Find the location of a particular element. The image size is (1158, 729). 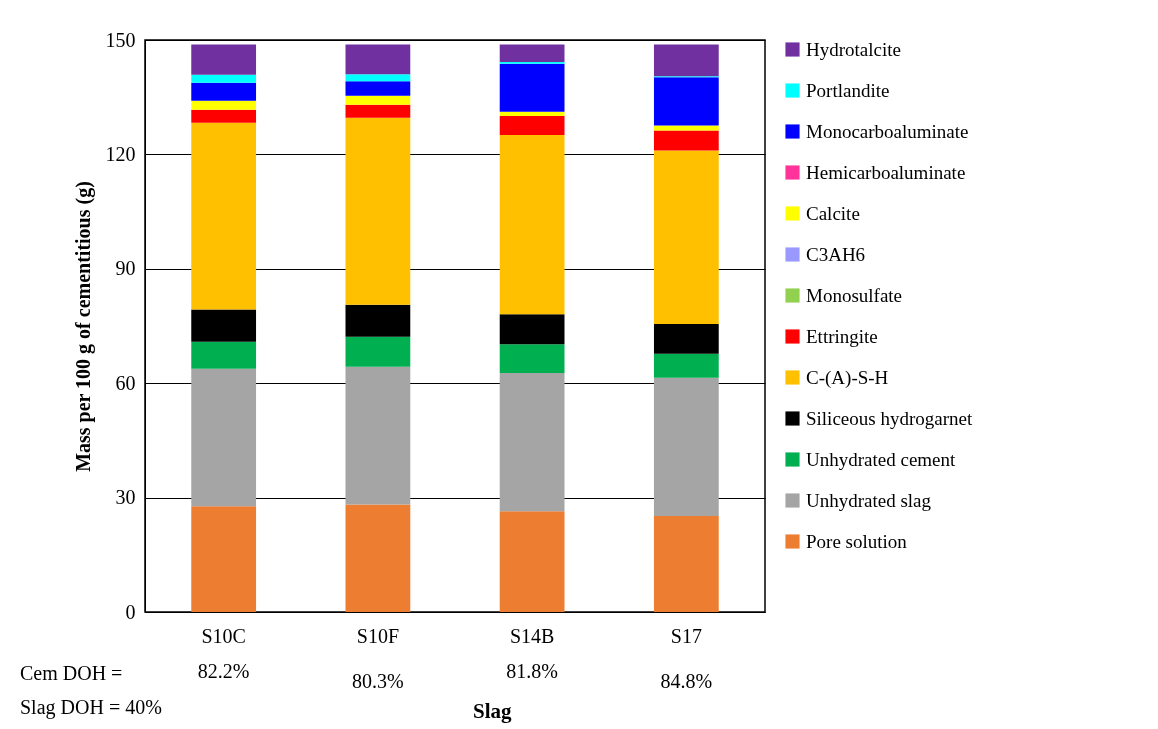

legend-label: Portlandite is located at coordinates (848, 90).